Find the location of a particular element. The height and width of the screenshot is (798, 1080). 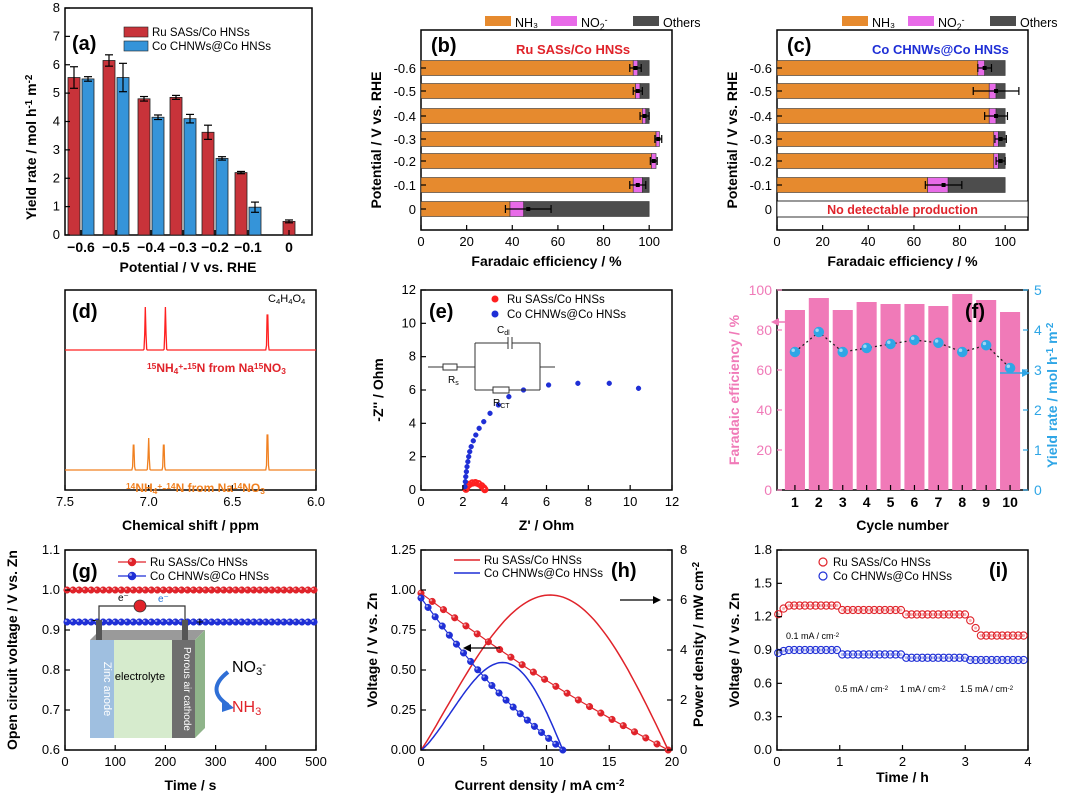

text-span: 2 is located at coordinates (602, 27).